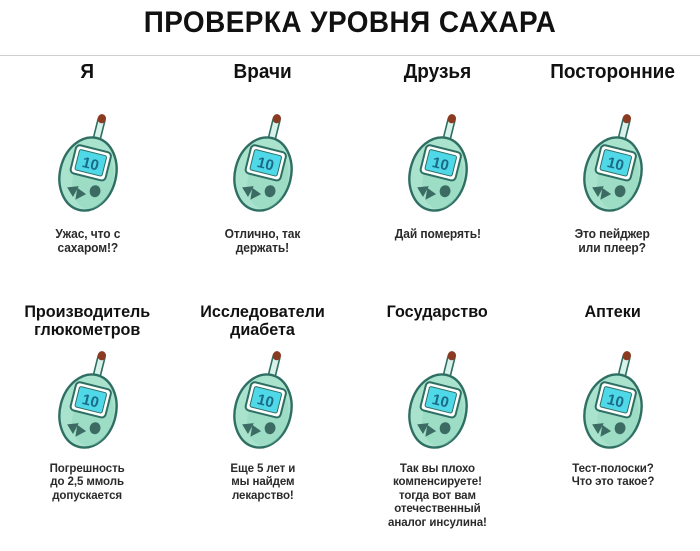  I want to click on glucometer-issledovateli: 10, so click(263, 403).